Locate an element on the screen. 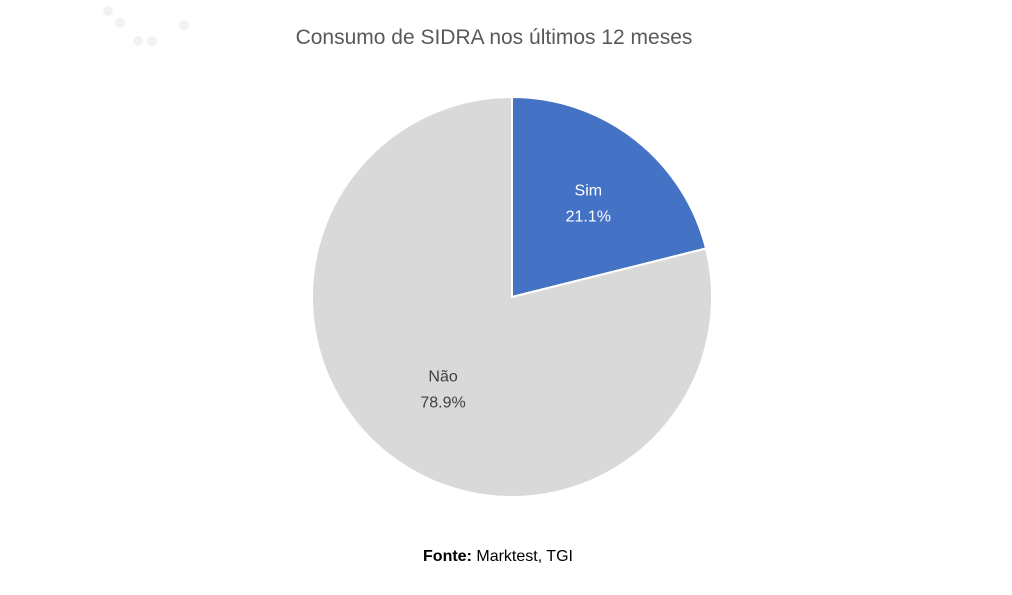 The width and height of the screenshot is (1012, 595). source-label: Fonte: is located at coordinates (447, 556).